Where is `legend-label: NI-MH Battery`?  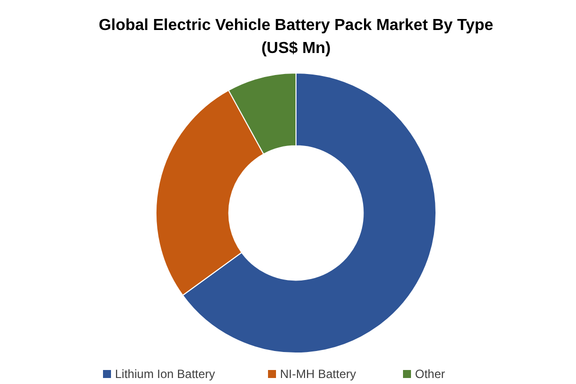 legend-label: NI-MH Battery is located at coordinates (318, 374).